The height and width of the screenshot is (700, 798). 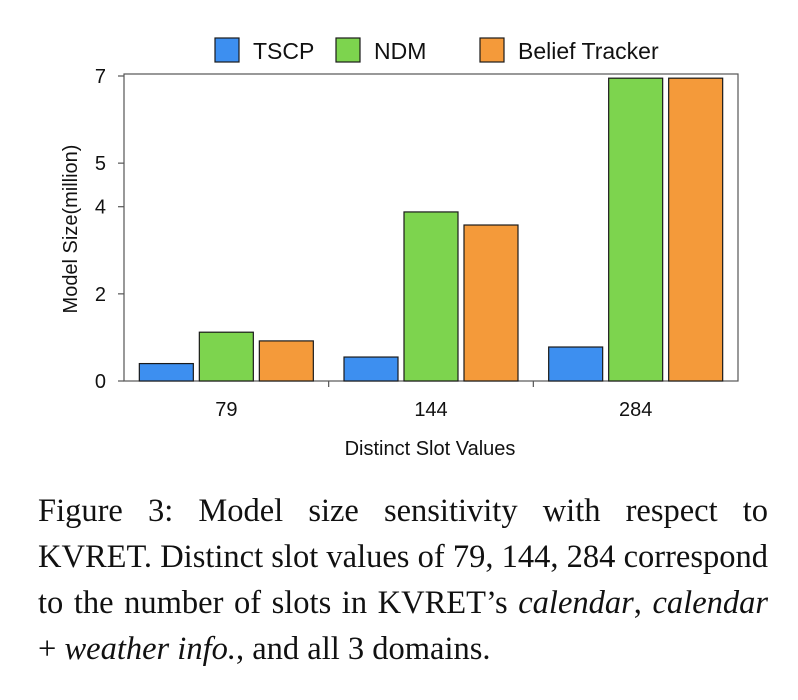 I want to click on y-tick-label: 7, so click(x=100, y=77).